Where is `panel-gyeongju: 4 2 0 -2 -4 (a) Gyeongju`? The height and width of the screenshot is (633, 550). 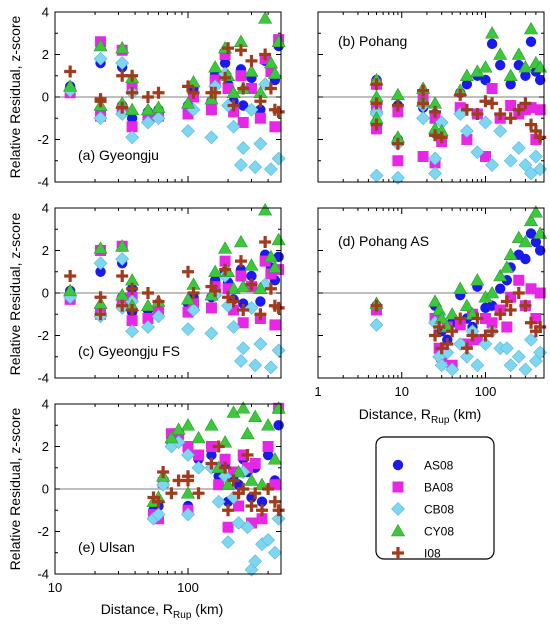 panel-gyeongju: 4 2 0 -2 -4 (a) Gyeongju is located at coordinates (161, 97).